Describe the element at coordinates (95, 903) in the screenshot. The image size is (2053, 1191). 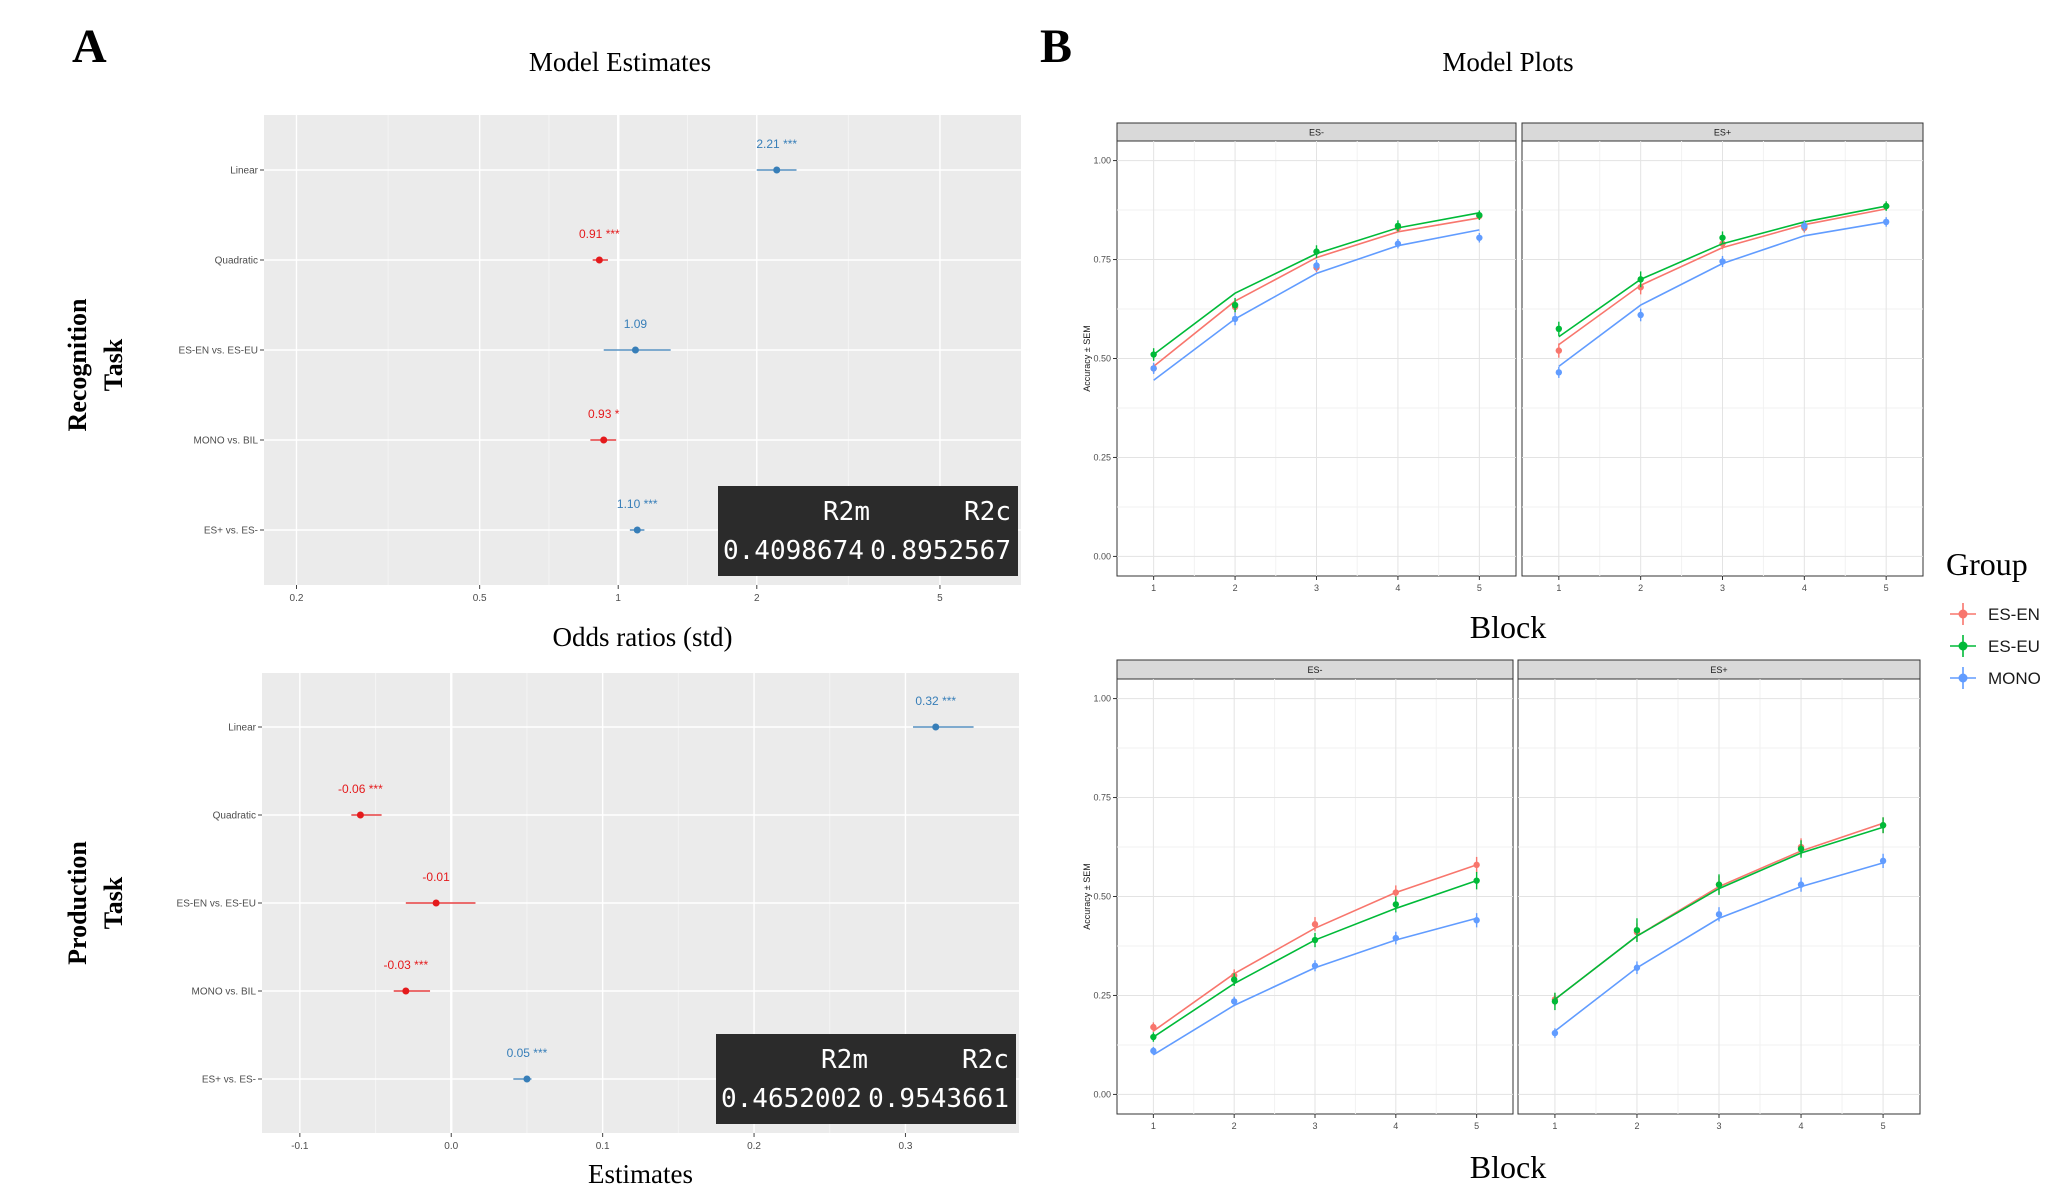
I see `production-task-label: Production Task` at that location.